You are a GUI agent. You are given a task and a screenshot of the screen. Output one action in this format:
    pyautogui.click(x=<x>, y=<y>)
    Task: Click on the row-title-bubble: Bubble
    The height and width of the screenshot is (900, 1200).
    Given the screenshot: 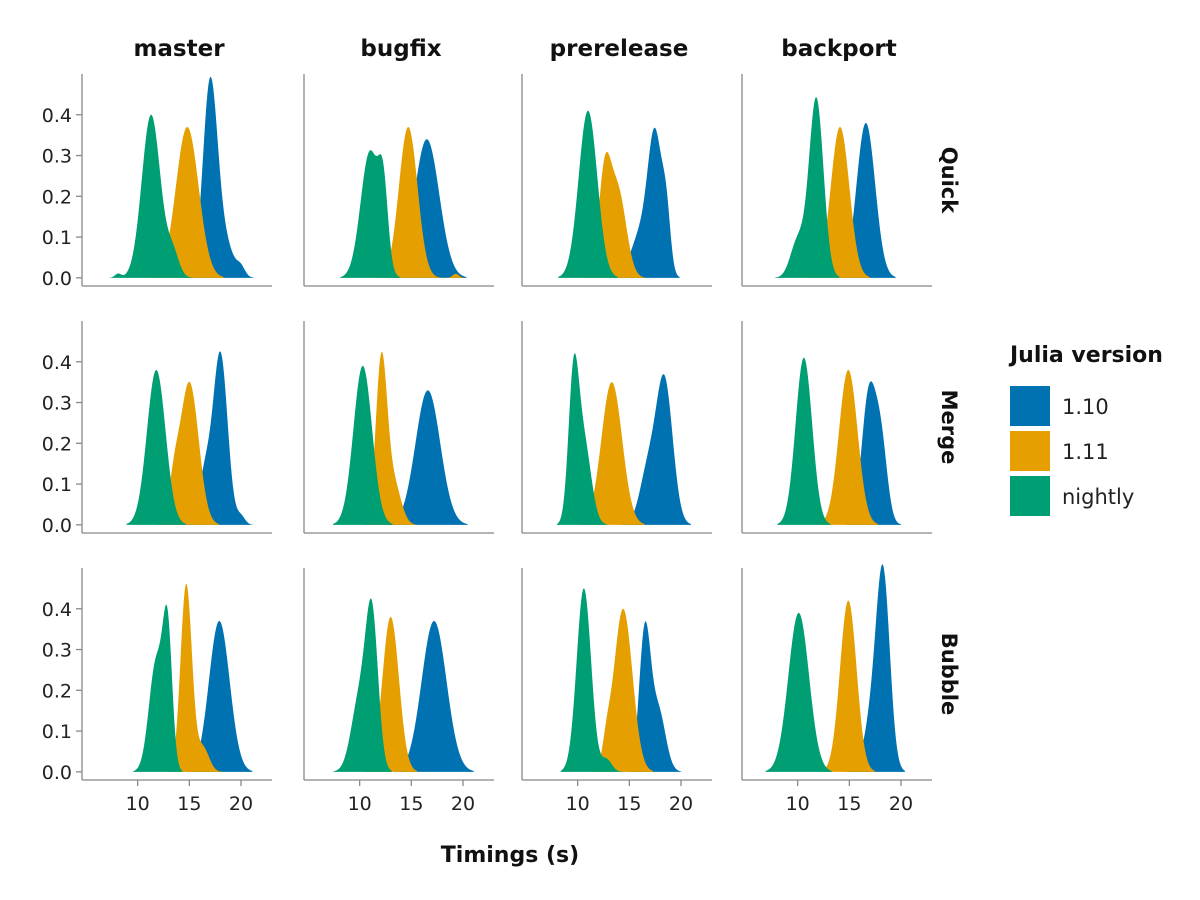 What is the action you would take?
    pyautogui.click(x=949, y=674)
    